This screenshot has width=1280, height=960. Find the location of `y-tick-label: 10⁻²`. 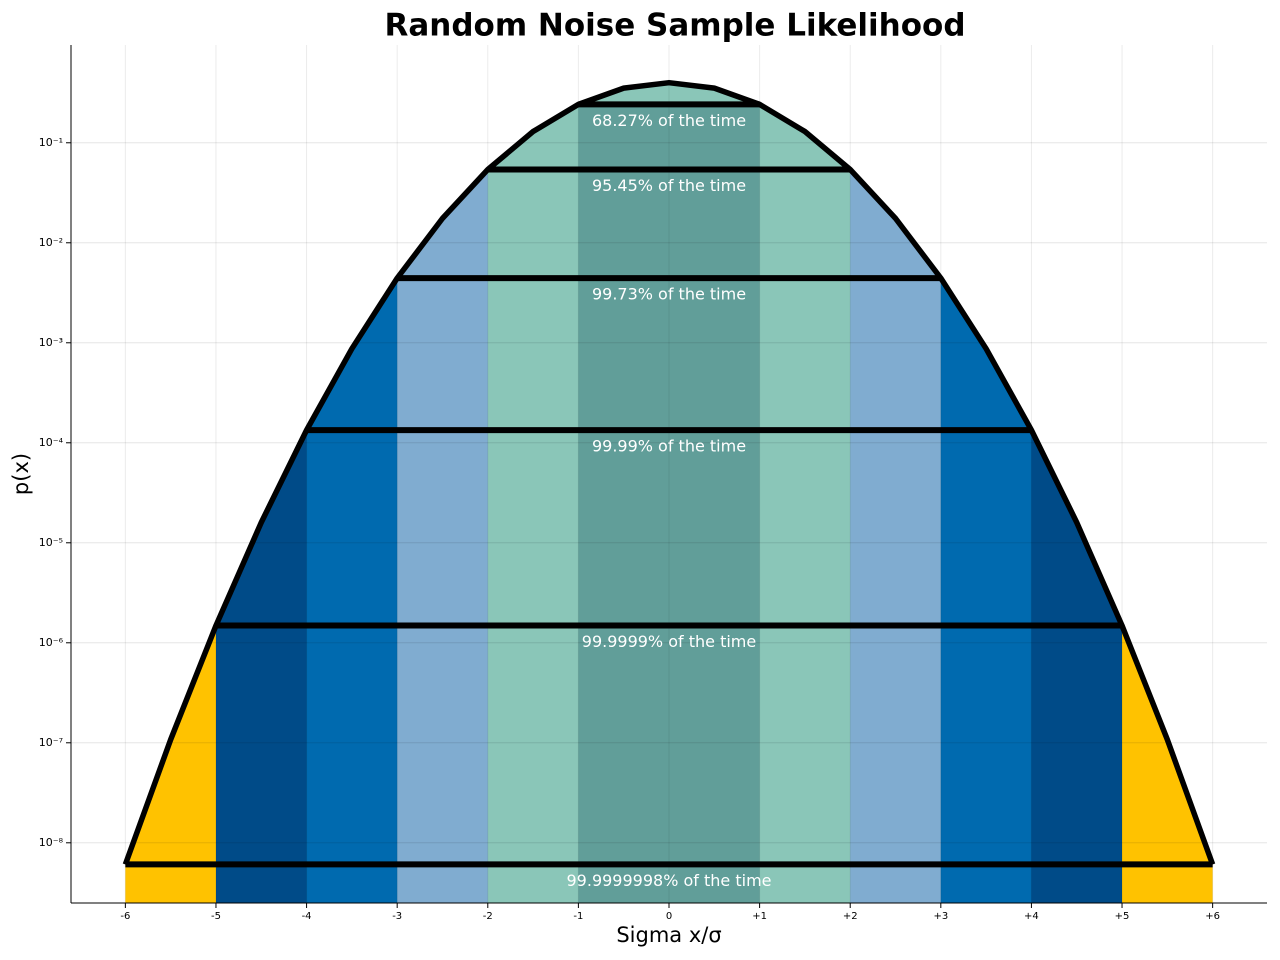

y-tick-label: 10⁻² is located at coordinates (51, 242).